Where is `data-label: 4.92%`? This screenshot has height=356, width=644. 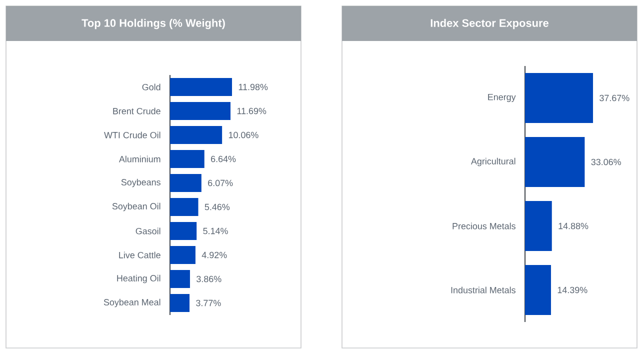
data-label: 4.92% is located at coordinates (214, 255).